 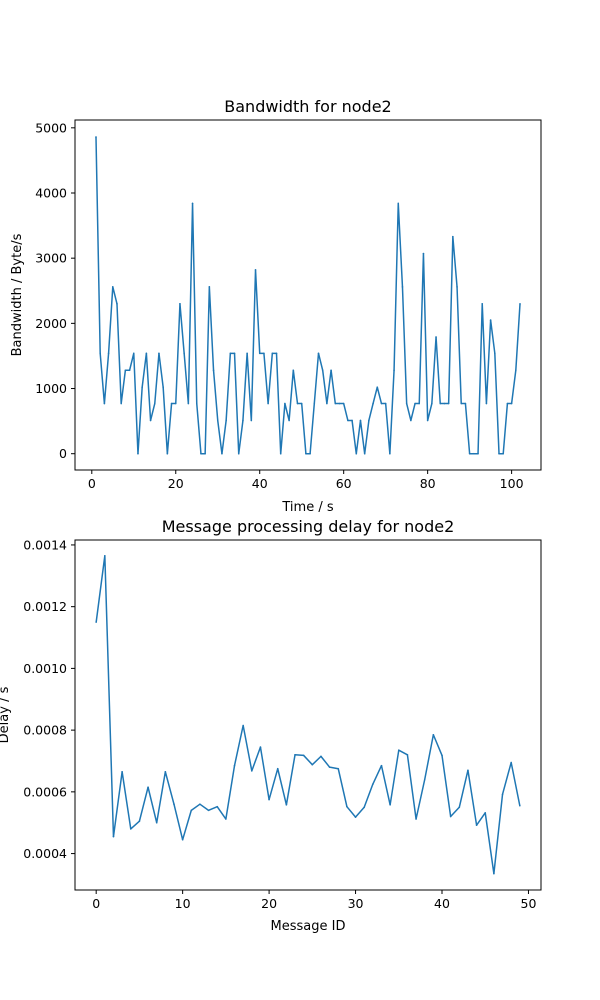 I want to click on y-tick-label: 0.0014, so click(x=45, y=544).